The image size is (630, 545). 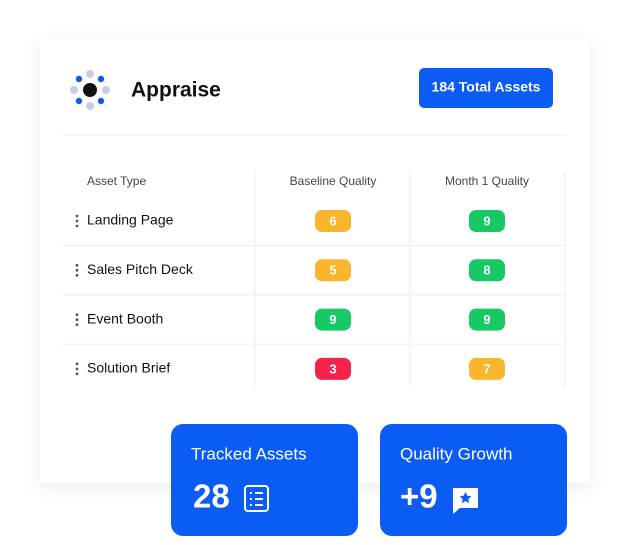 I want to click on quality-value: 6, so click(x=332, y=220).